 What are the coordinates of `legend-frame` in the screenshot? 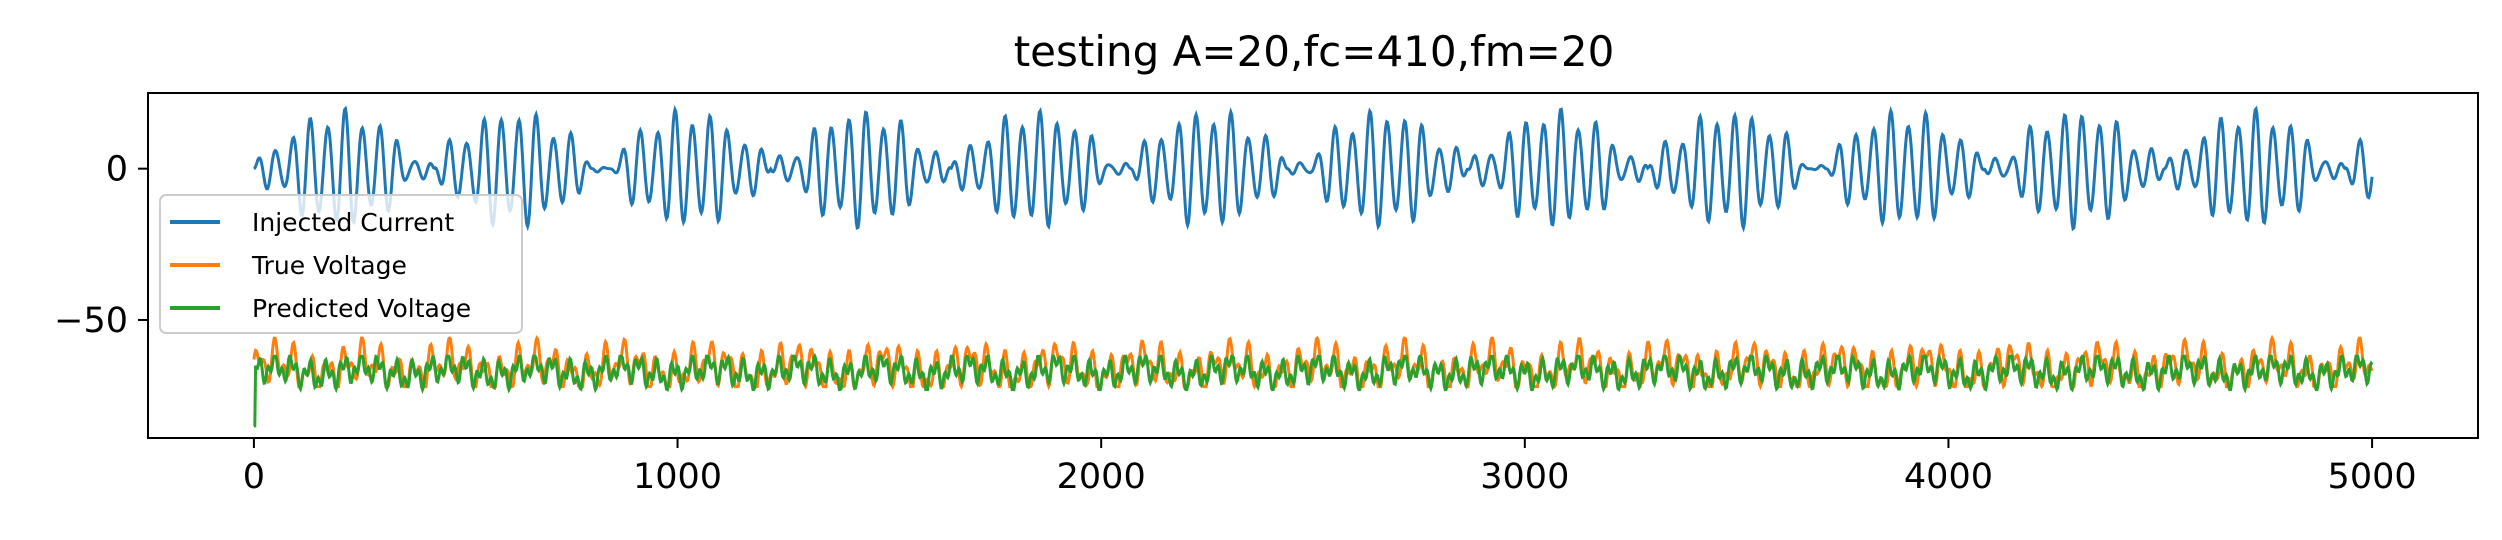 It's located at (341, 264).